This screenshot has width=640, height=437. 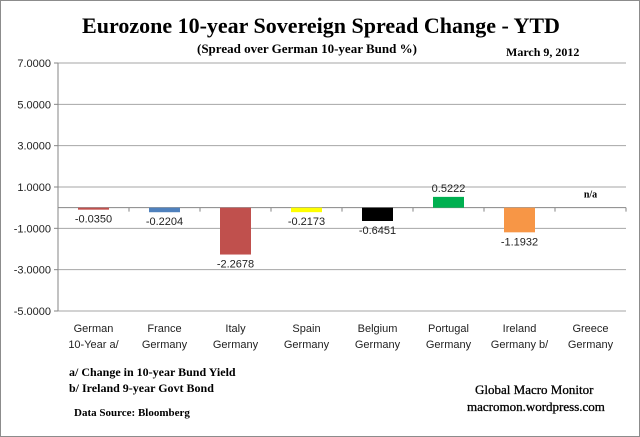 What do you see at coordinates (235, 265) in the screenshot?
I see `data-label: -2.2678` at bounding box center [235, 265].